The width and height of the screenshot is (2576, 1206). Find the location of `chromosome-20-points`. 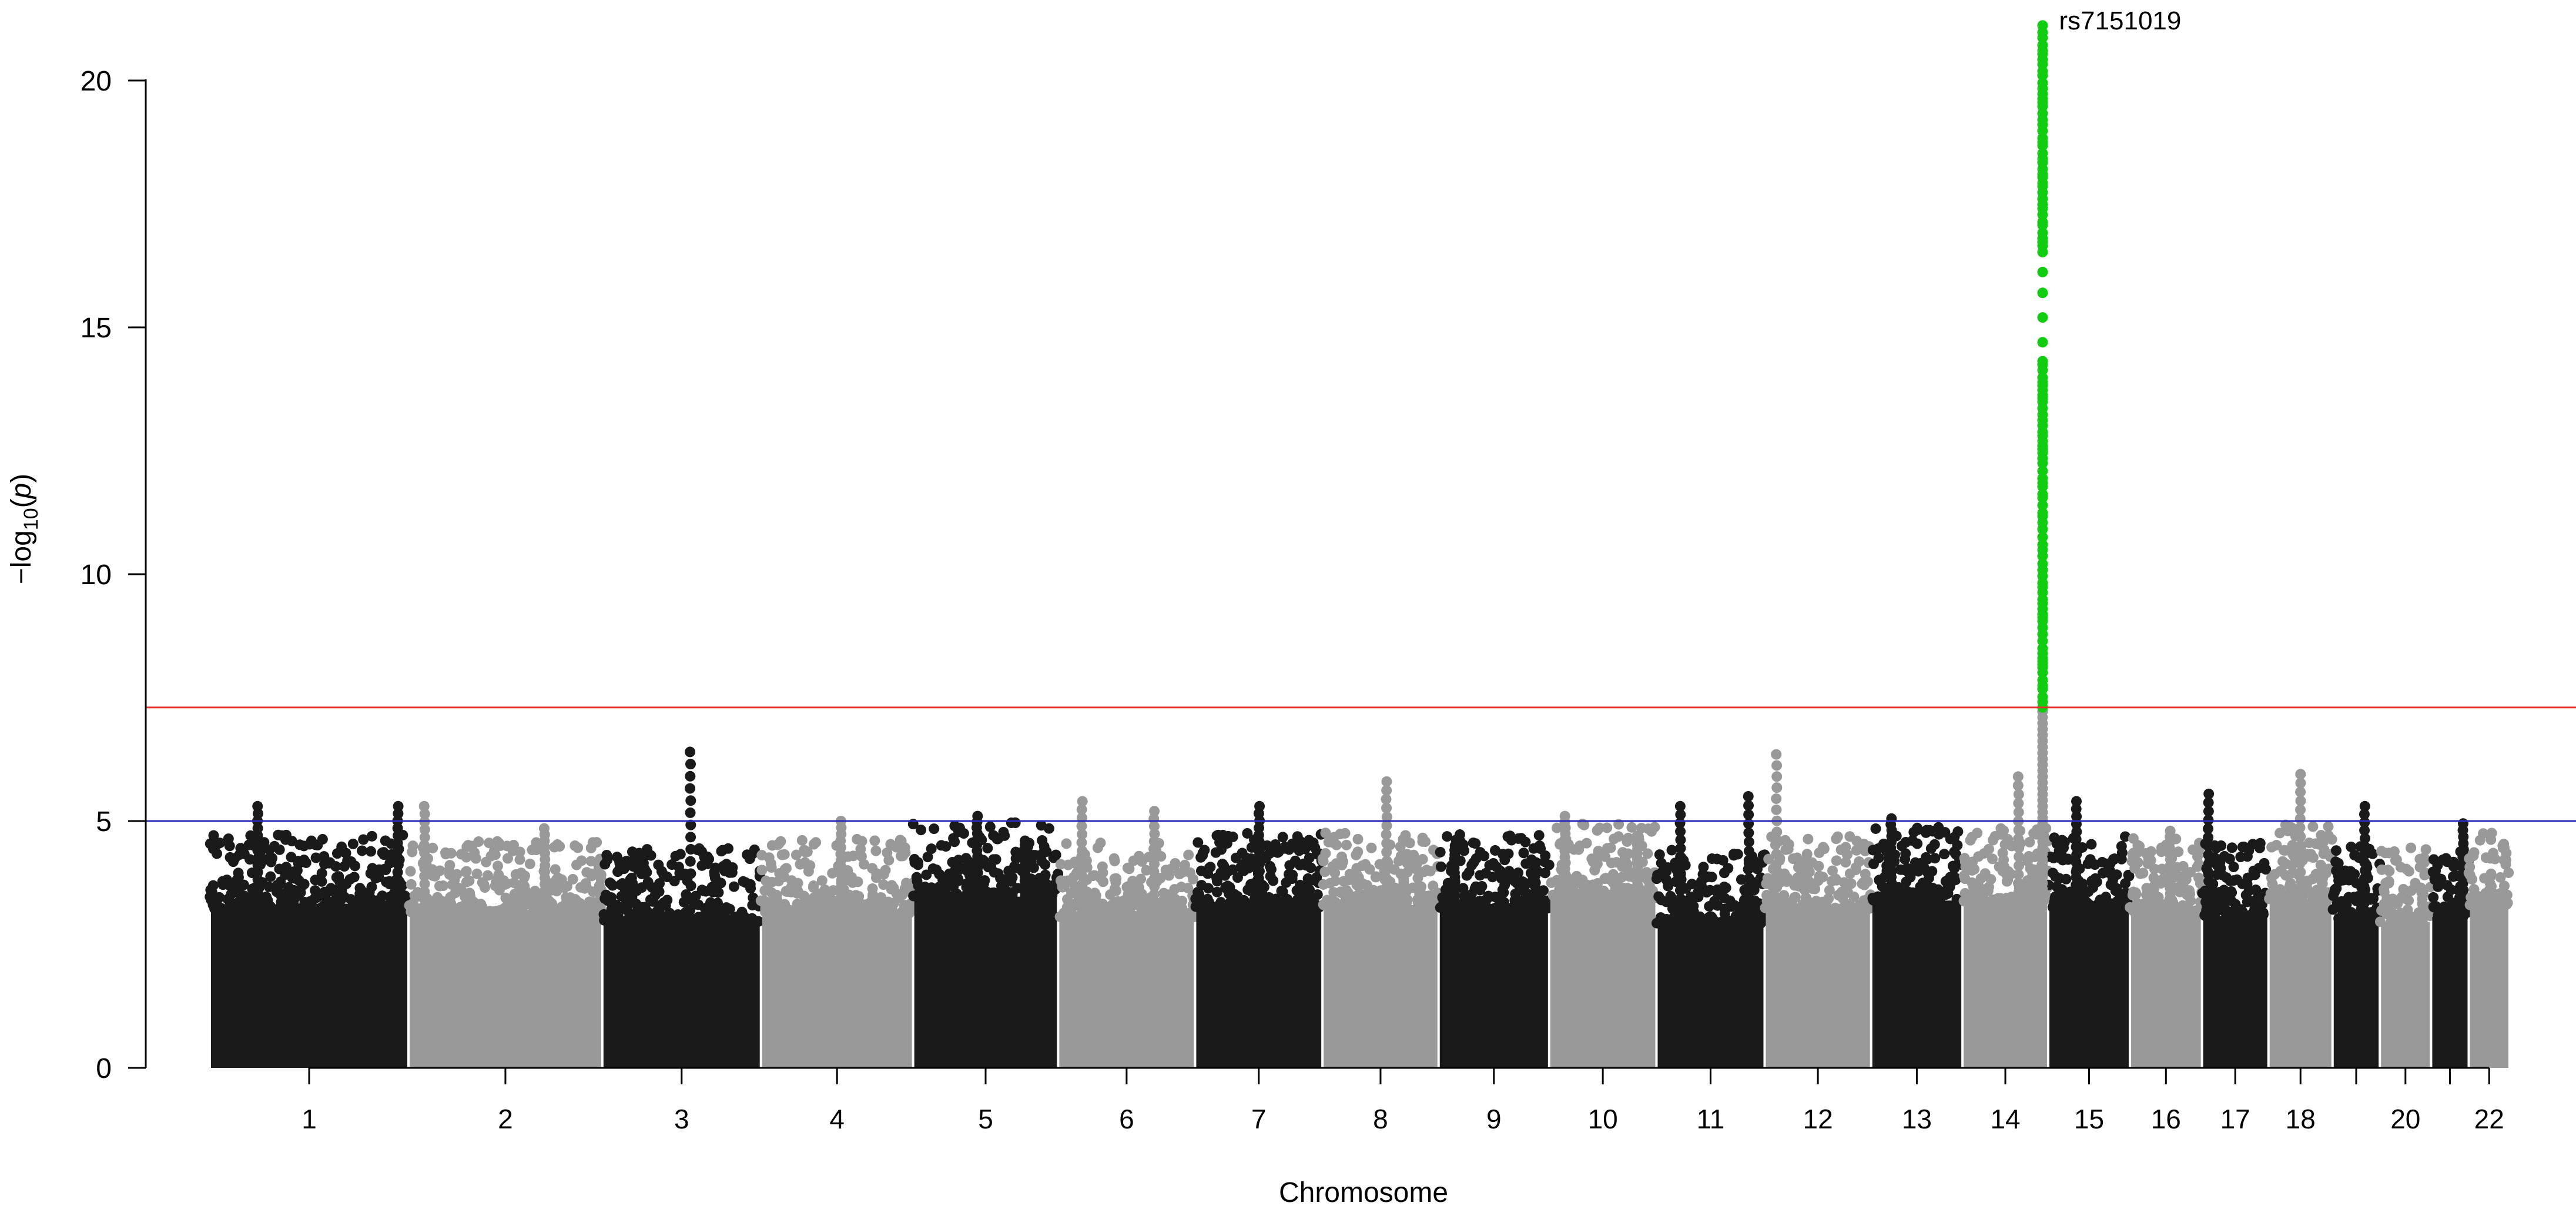

chromosome-20-points is located at coordinates (2405, 955).